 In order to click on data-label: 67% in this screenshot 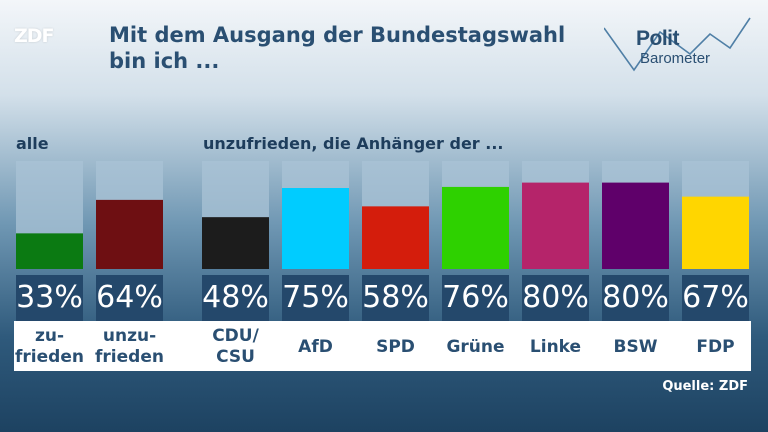, I will do `click(715, 298)`.